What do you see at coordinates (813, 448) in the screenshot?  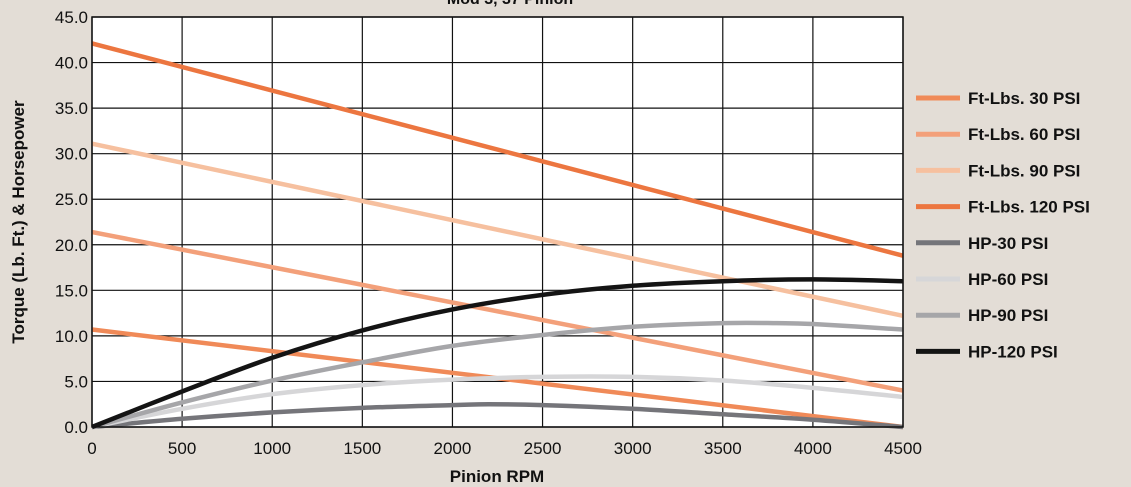 I see `x-tick-label: 4000` at bounding box center [813, 448].